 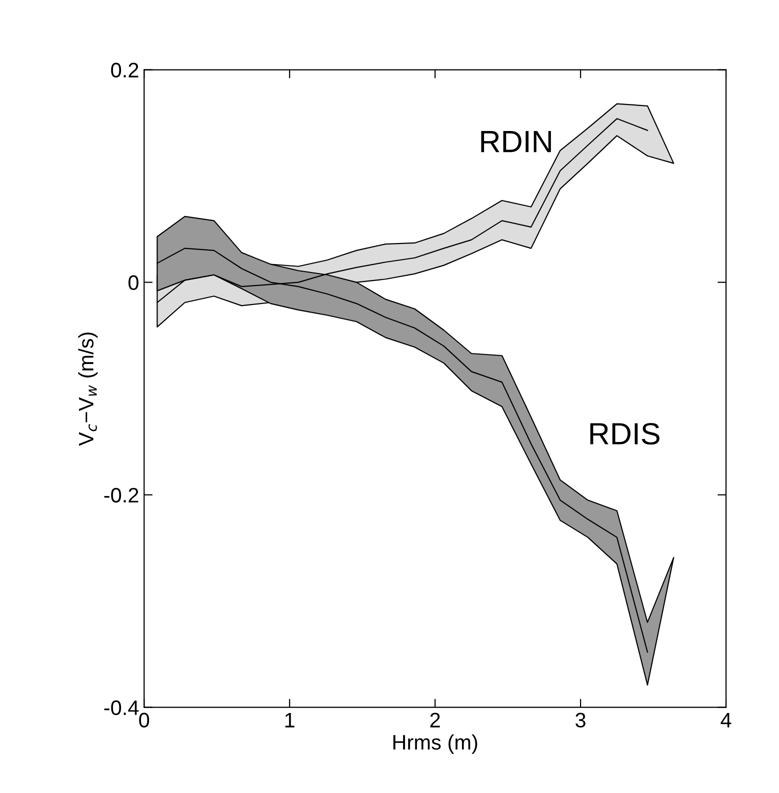 What do you see at coordinates (121, 708) in the screenshot?
I see `y-tick-label: -0.4` at bounding box center [121, 708].